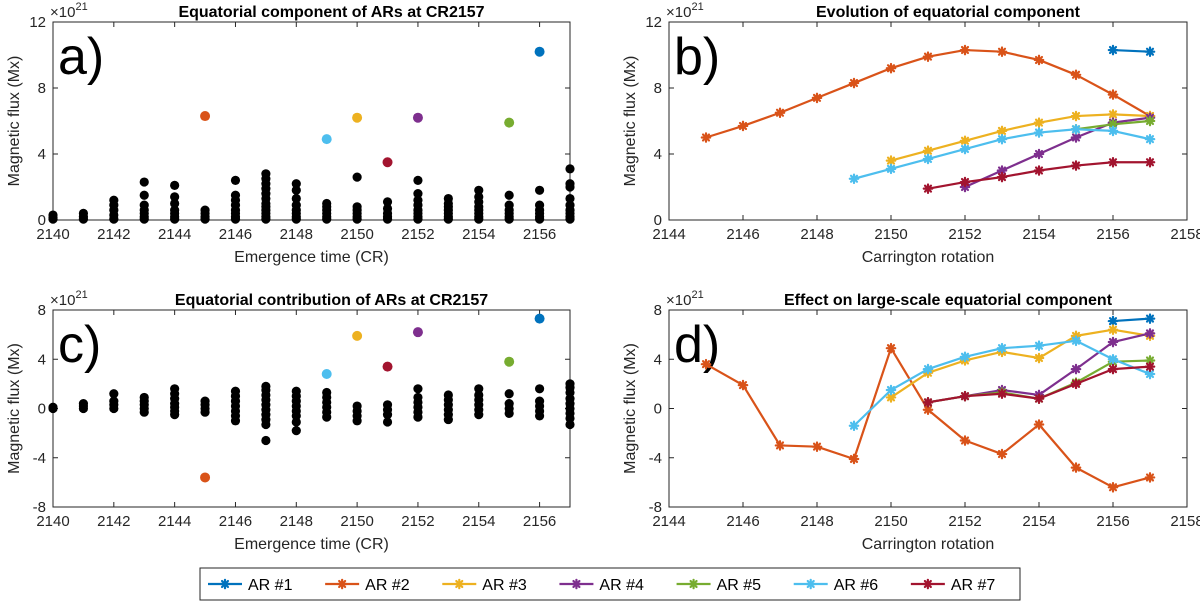 This screenshot has height=605, width=1200. Describe the element at coordinates (621, 585) in the screenshot. I see `legend-label: AR #4` at that location.